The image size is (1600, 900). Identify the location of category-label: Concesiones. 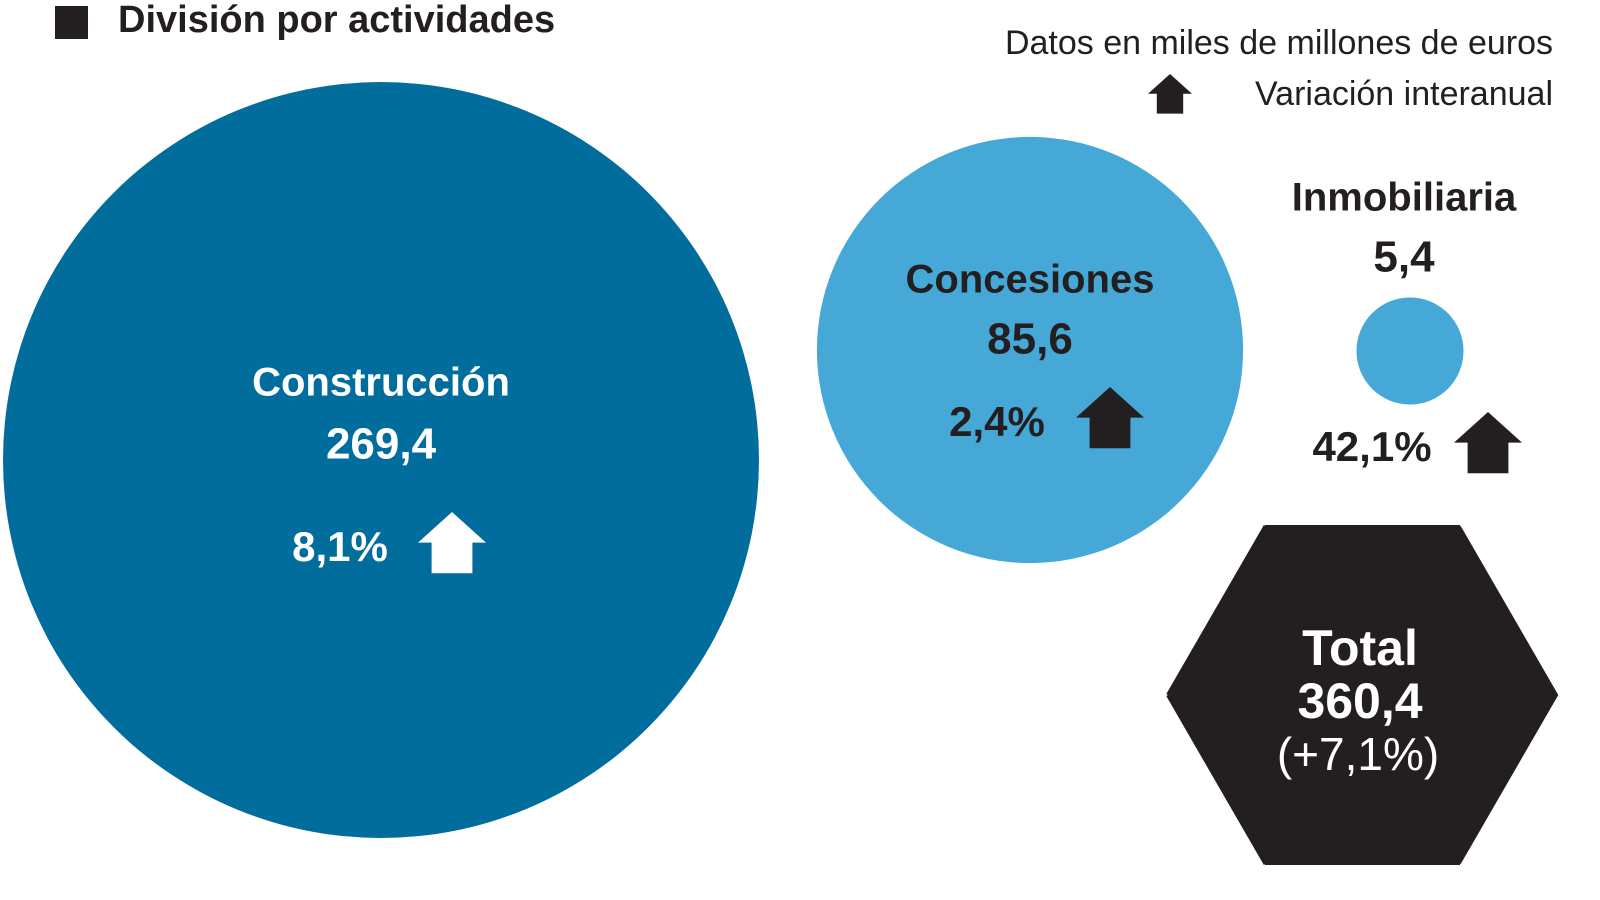
(1030, 280).